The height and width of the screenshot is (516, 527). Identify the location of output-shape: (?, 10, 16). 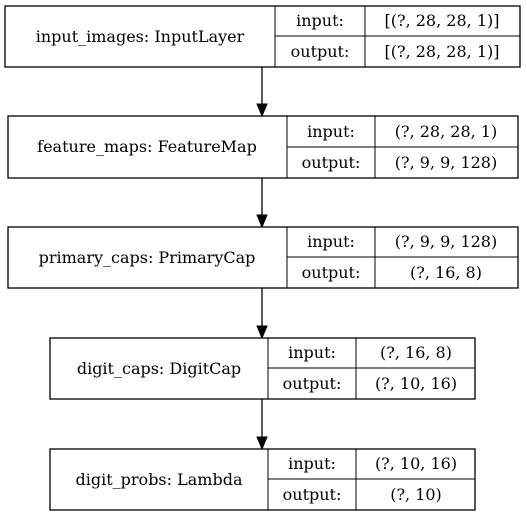
(416, 383).